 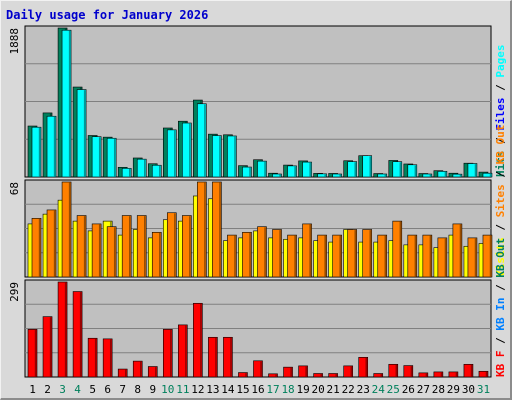 I want to click on series-legend: KB F / KB In / KB Out, so click(x=500, y=307).